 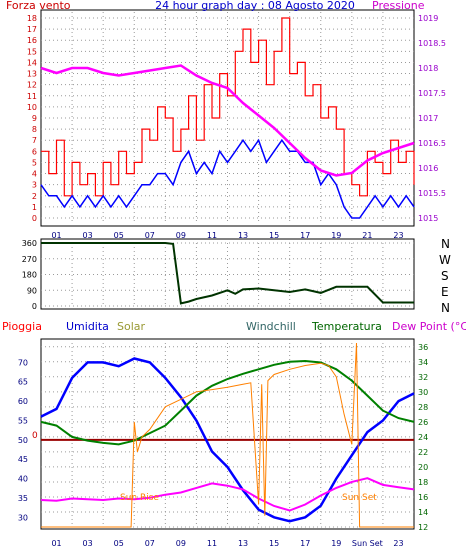 I want to click on humidity-tick: 40, so click(x=23, y=479).